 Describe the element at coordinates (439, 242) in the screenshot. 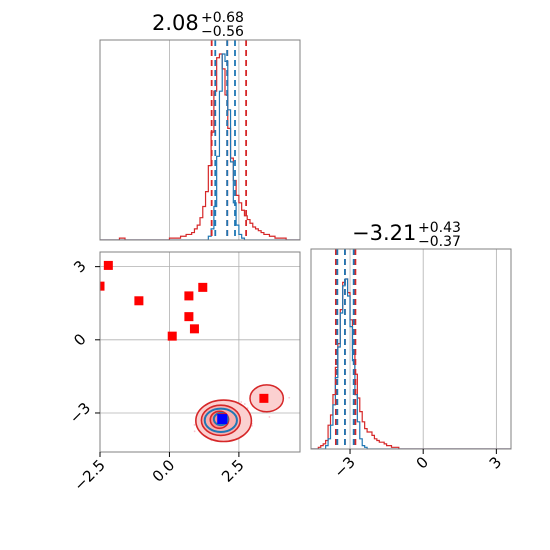

I see `title-param2-lower: −0.37` at that location.